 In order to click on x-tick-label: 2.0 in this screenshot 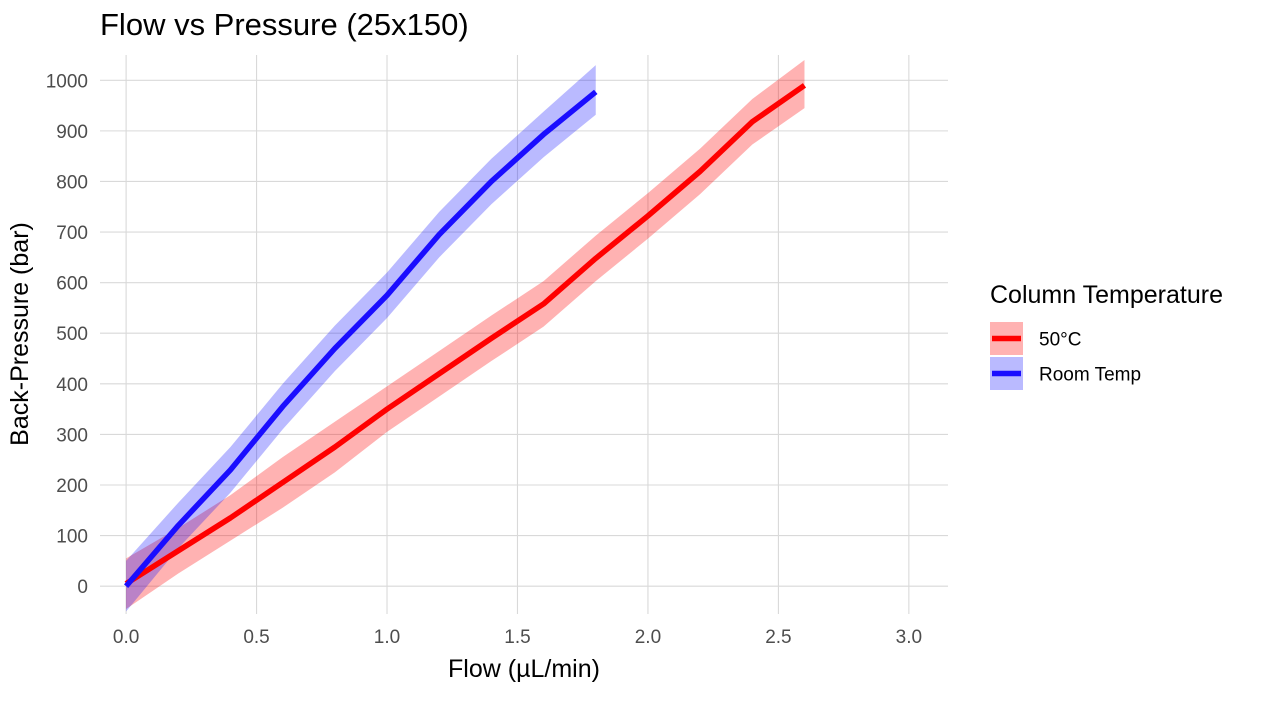, I will do `click(648, 637)`.